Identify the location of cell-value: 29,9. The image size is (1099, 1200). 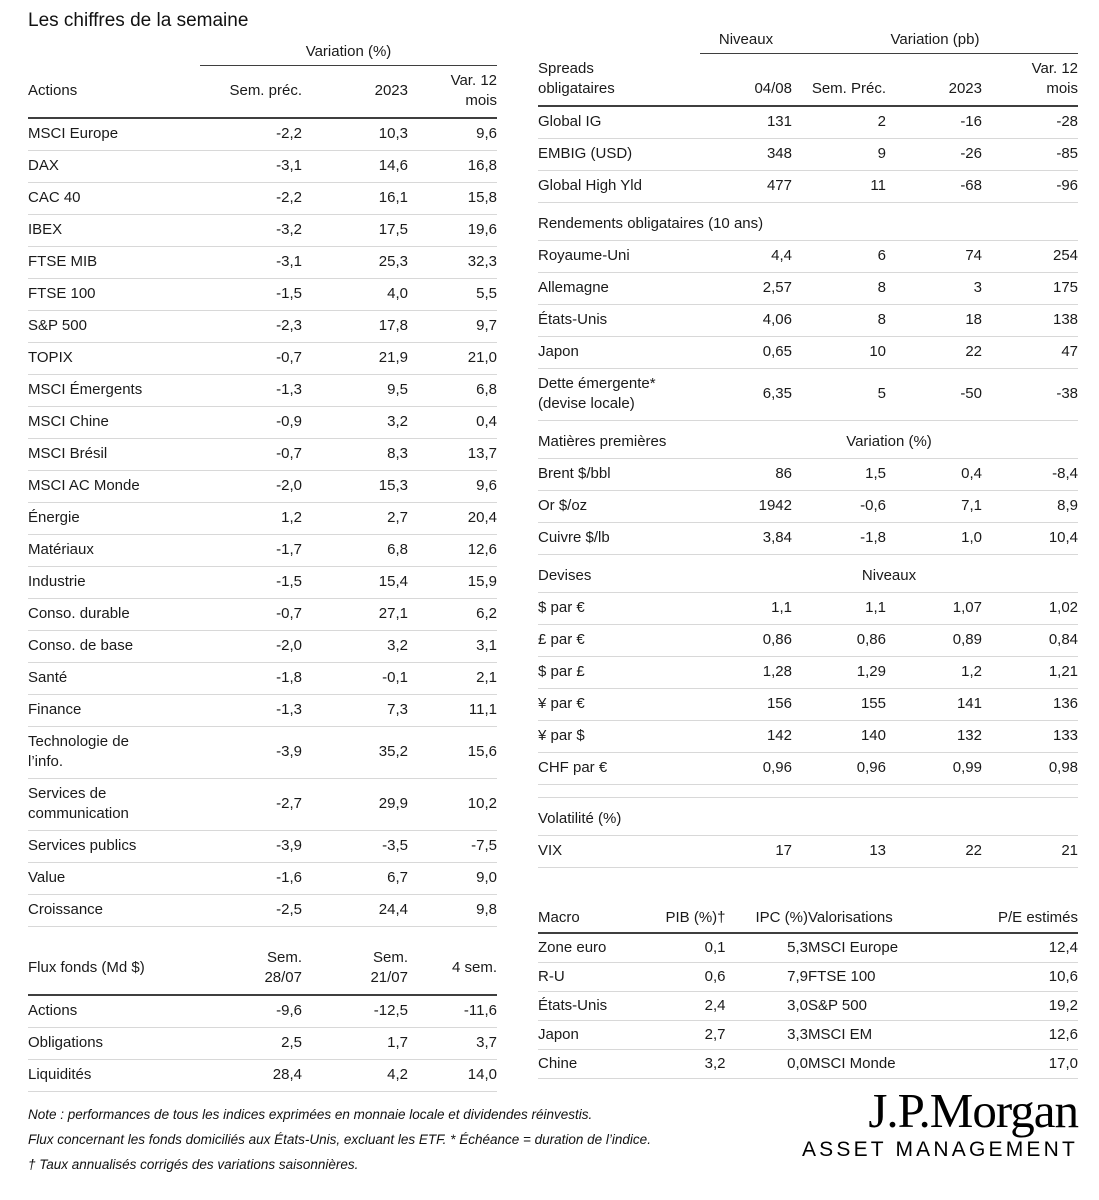
(355, 804).